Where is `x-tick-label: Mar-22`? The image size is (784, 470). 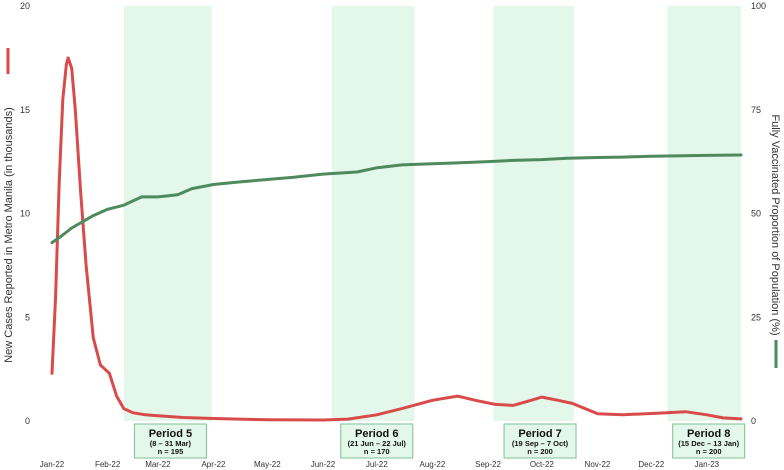 x-tick-label: Mar-22 is located at coordinates (158, 464).